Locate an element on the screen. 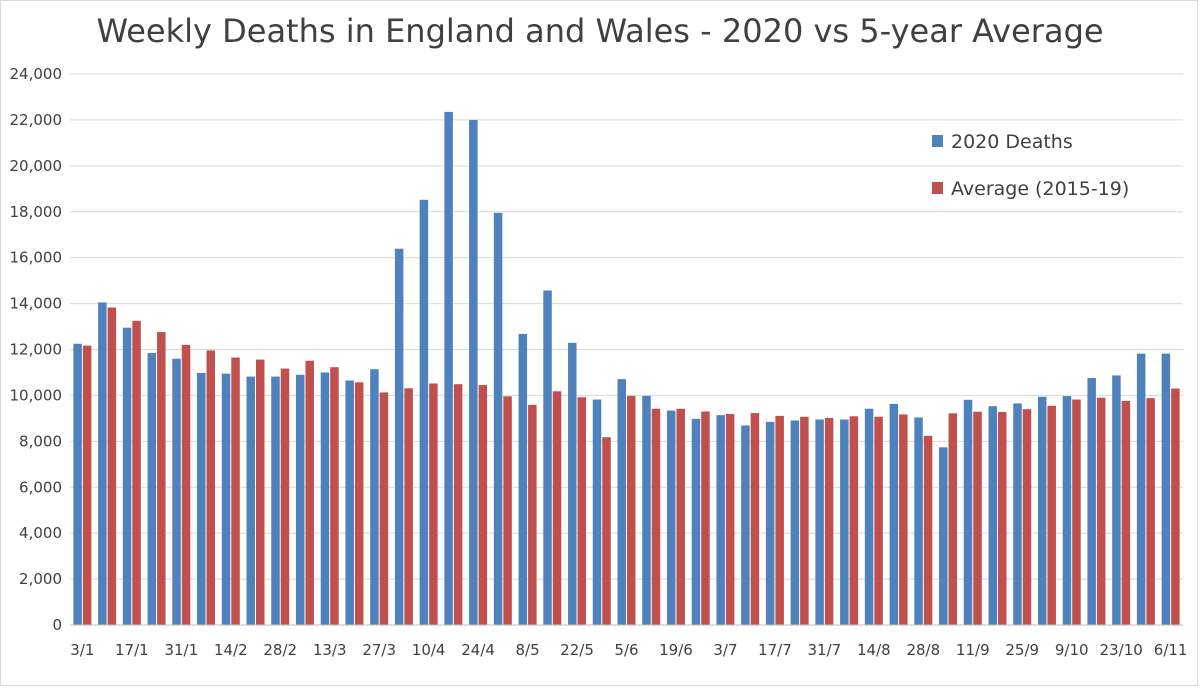  x-tick-label: 19/6 is located at coordinates (676, 650).